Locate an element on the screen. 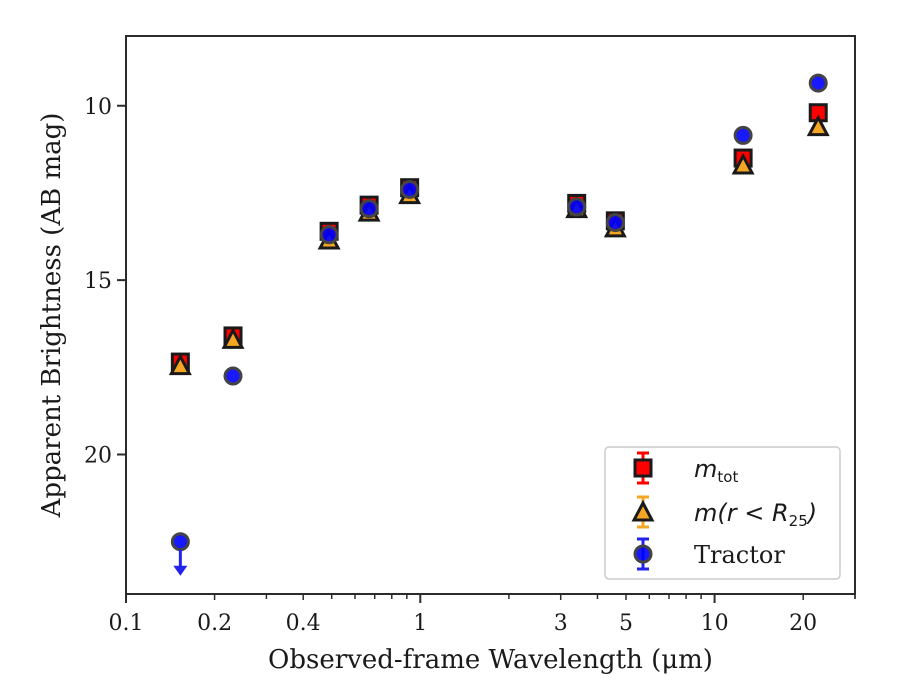 The width and height of the screenshot is (900, 700). legend: mtot m(r < R25) Tractor is located at coordinates (722, 513).